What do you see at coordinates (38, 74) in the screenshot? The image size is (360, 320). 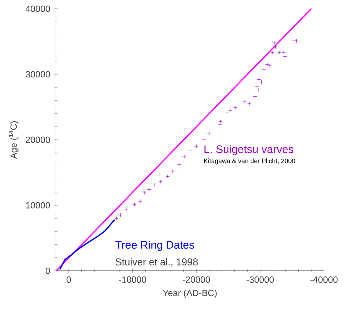 I see `y-tick-label: 30000` at bounding box center [38, 74].